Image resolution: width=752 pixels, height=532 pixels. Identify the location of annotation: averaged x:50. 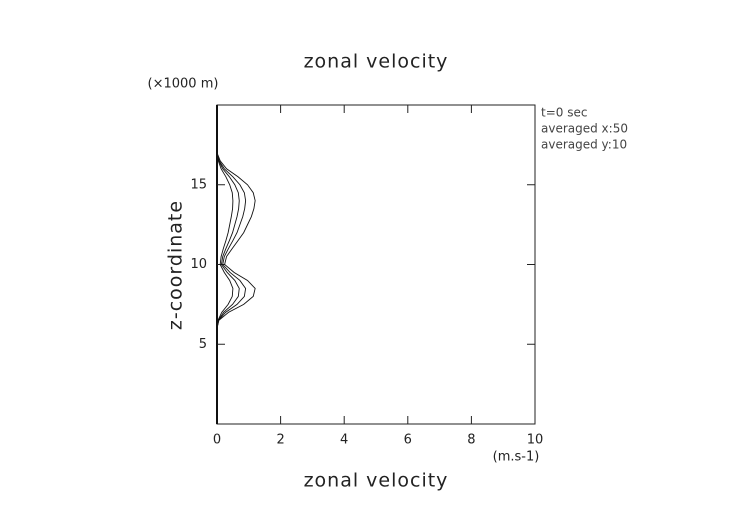
(584, 129).